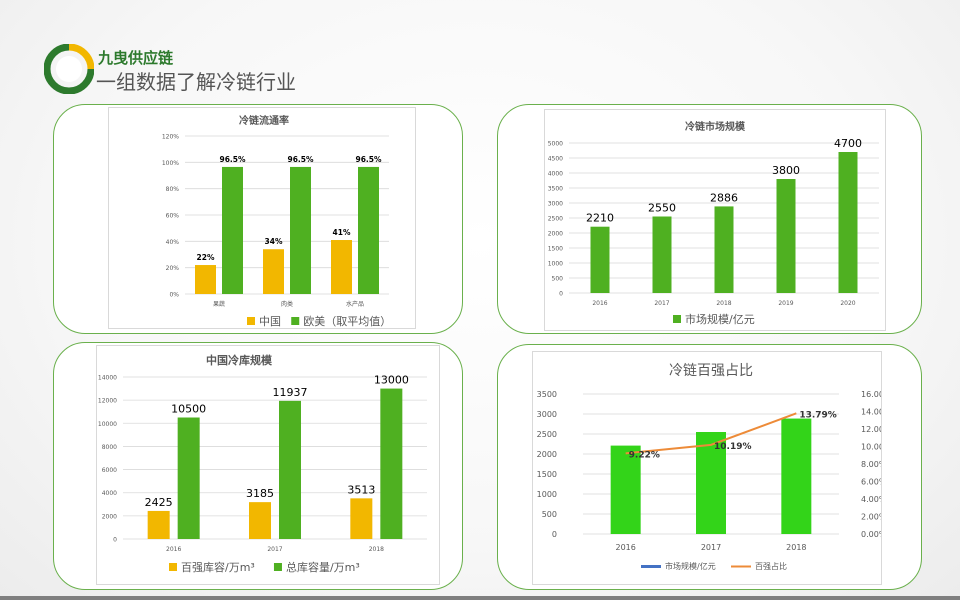  I want to click on y-tick-label: 0%, so click(174, 295).